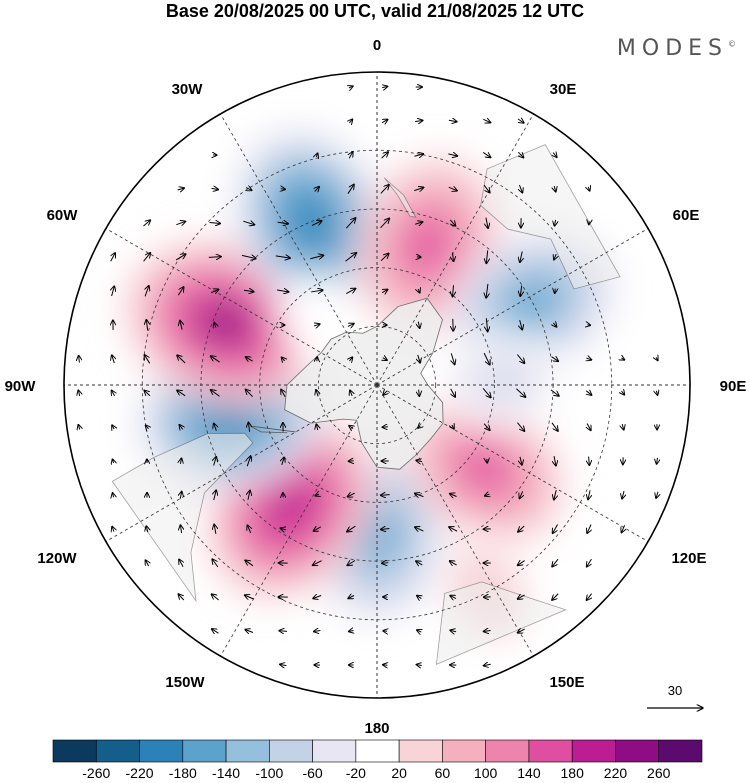 The height and width of the screenshot is (783, 750). Describe the element at coordinates (688, 558) in the screenshot. I see `lon-label-120e: 120E` at that location.